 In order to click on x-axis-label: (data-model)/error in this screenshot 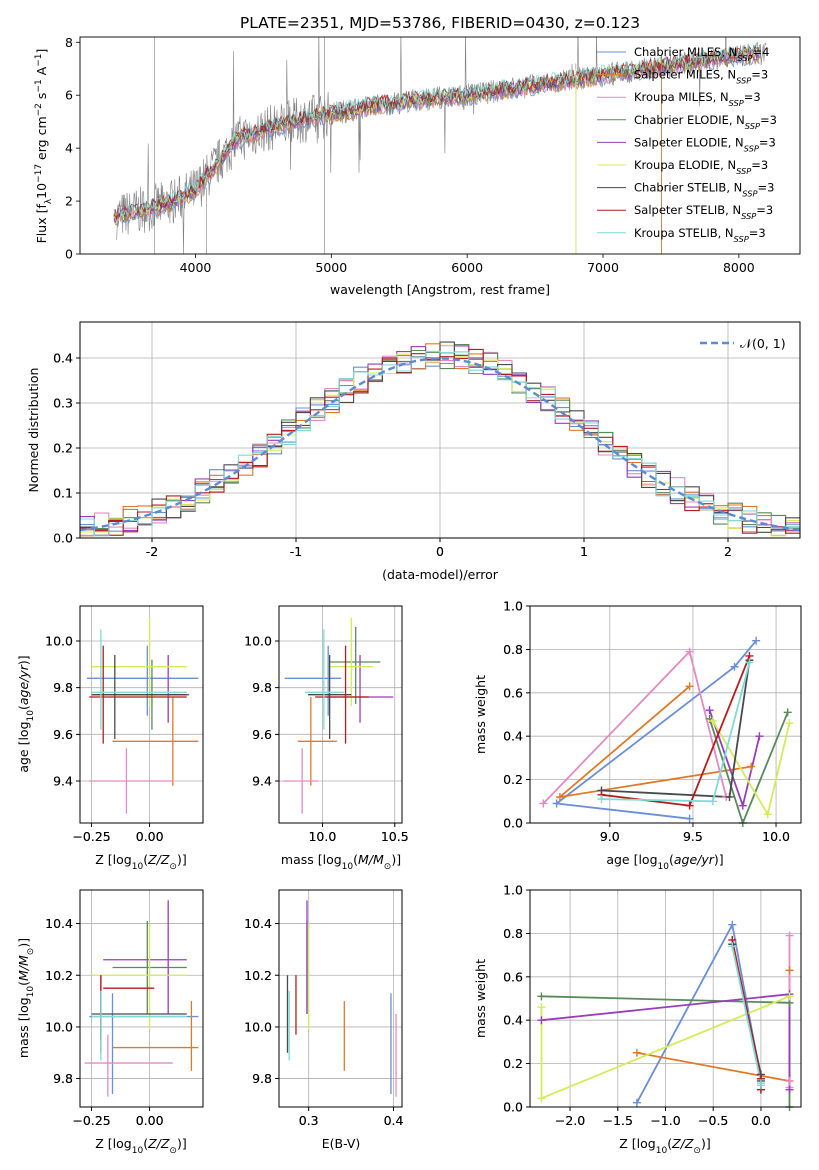, I will do `click(440, 574)`.